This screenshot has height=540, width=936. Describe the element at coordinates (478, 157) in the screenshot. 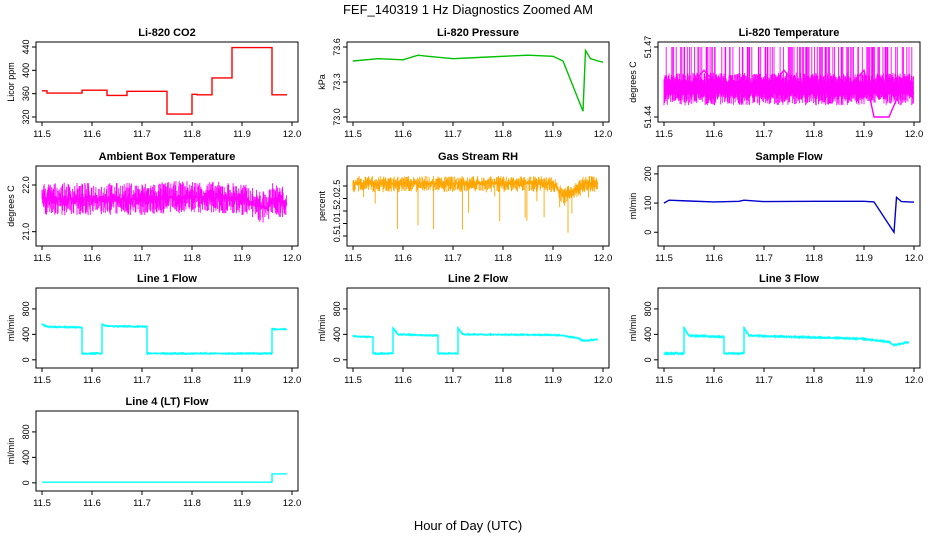

I see `panel-title: Gas Stream RH` at that location.